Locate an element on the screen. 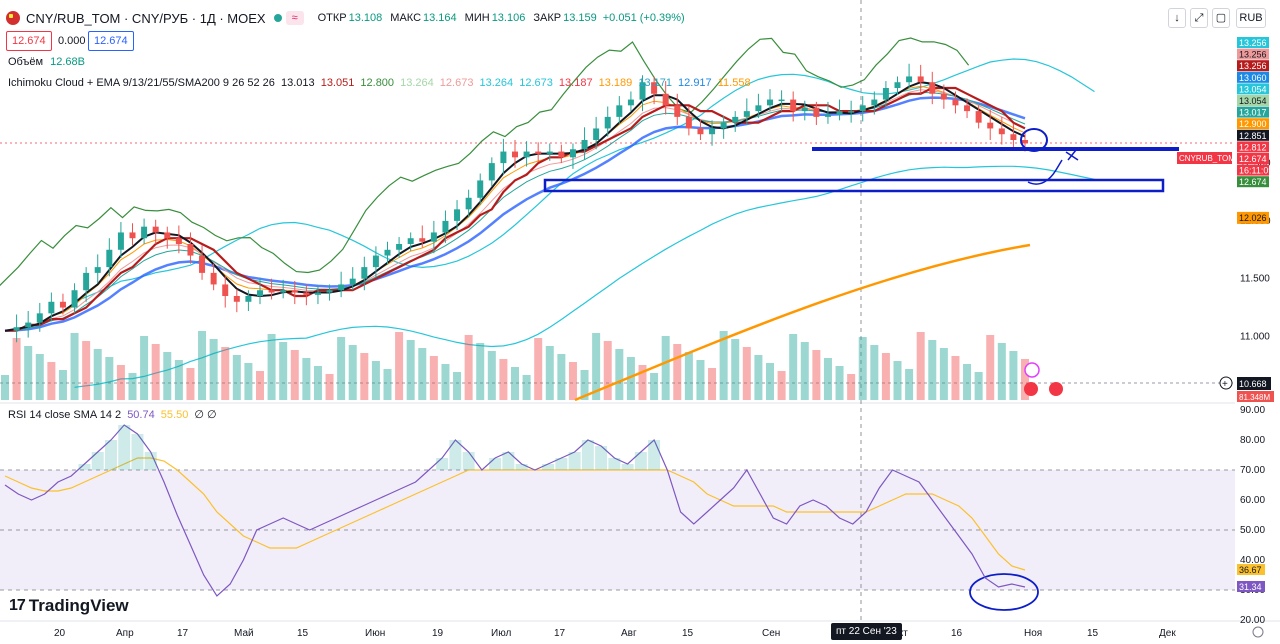 This screenshot has width=1280, height=644. price-badge: 12.851 is located at coordinates (1253, 136).